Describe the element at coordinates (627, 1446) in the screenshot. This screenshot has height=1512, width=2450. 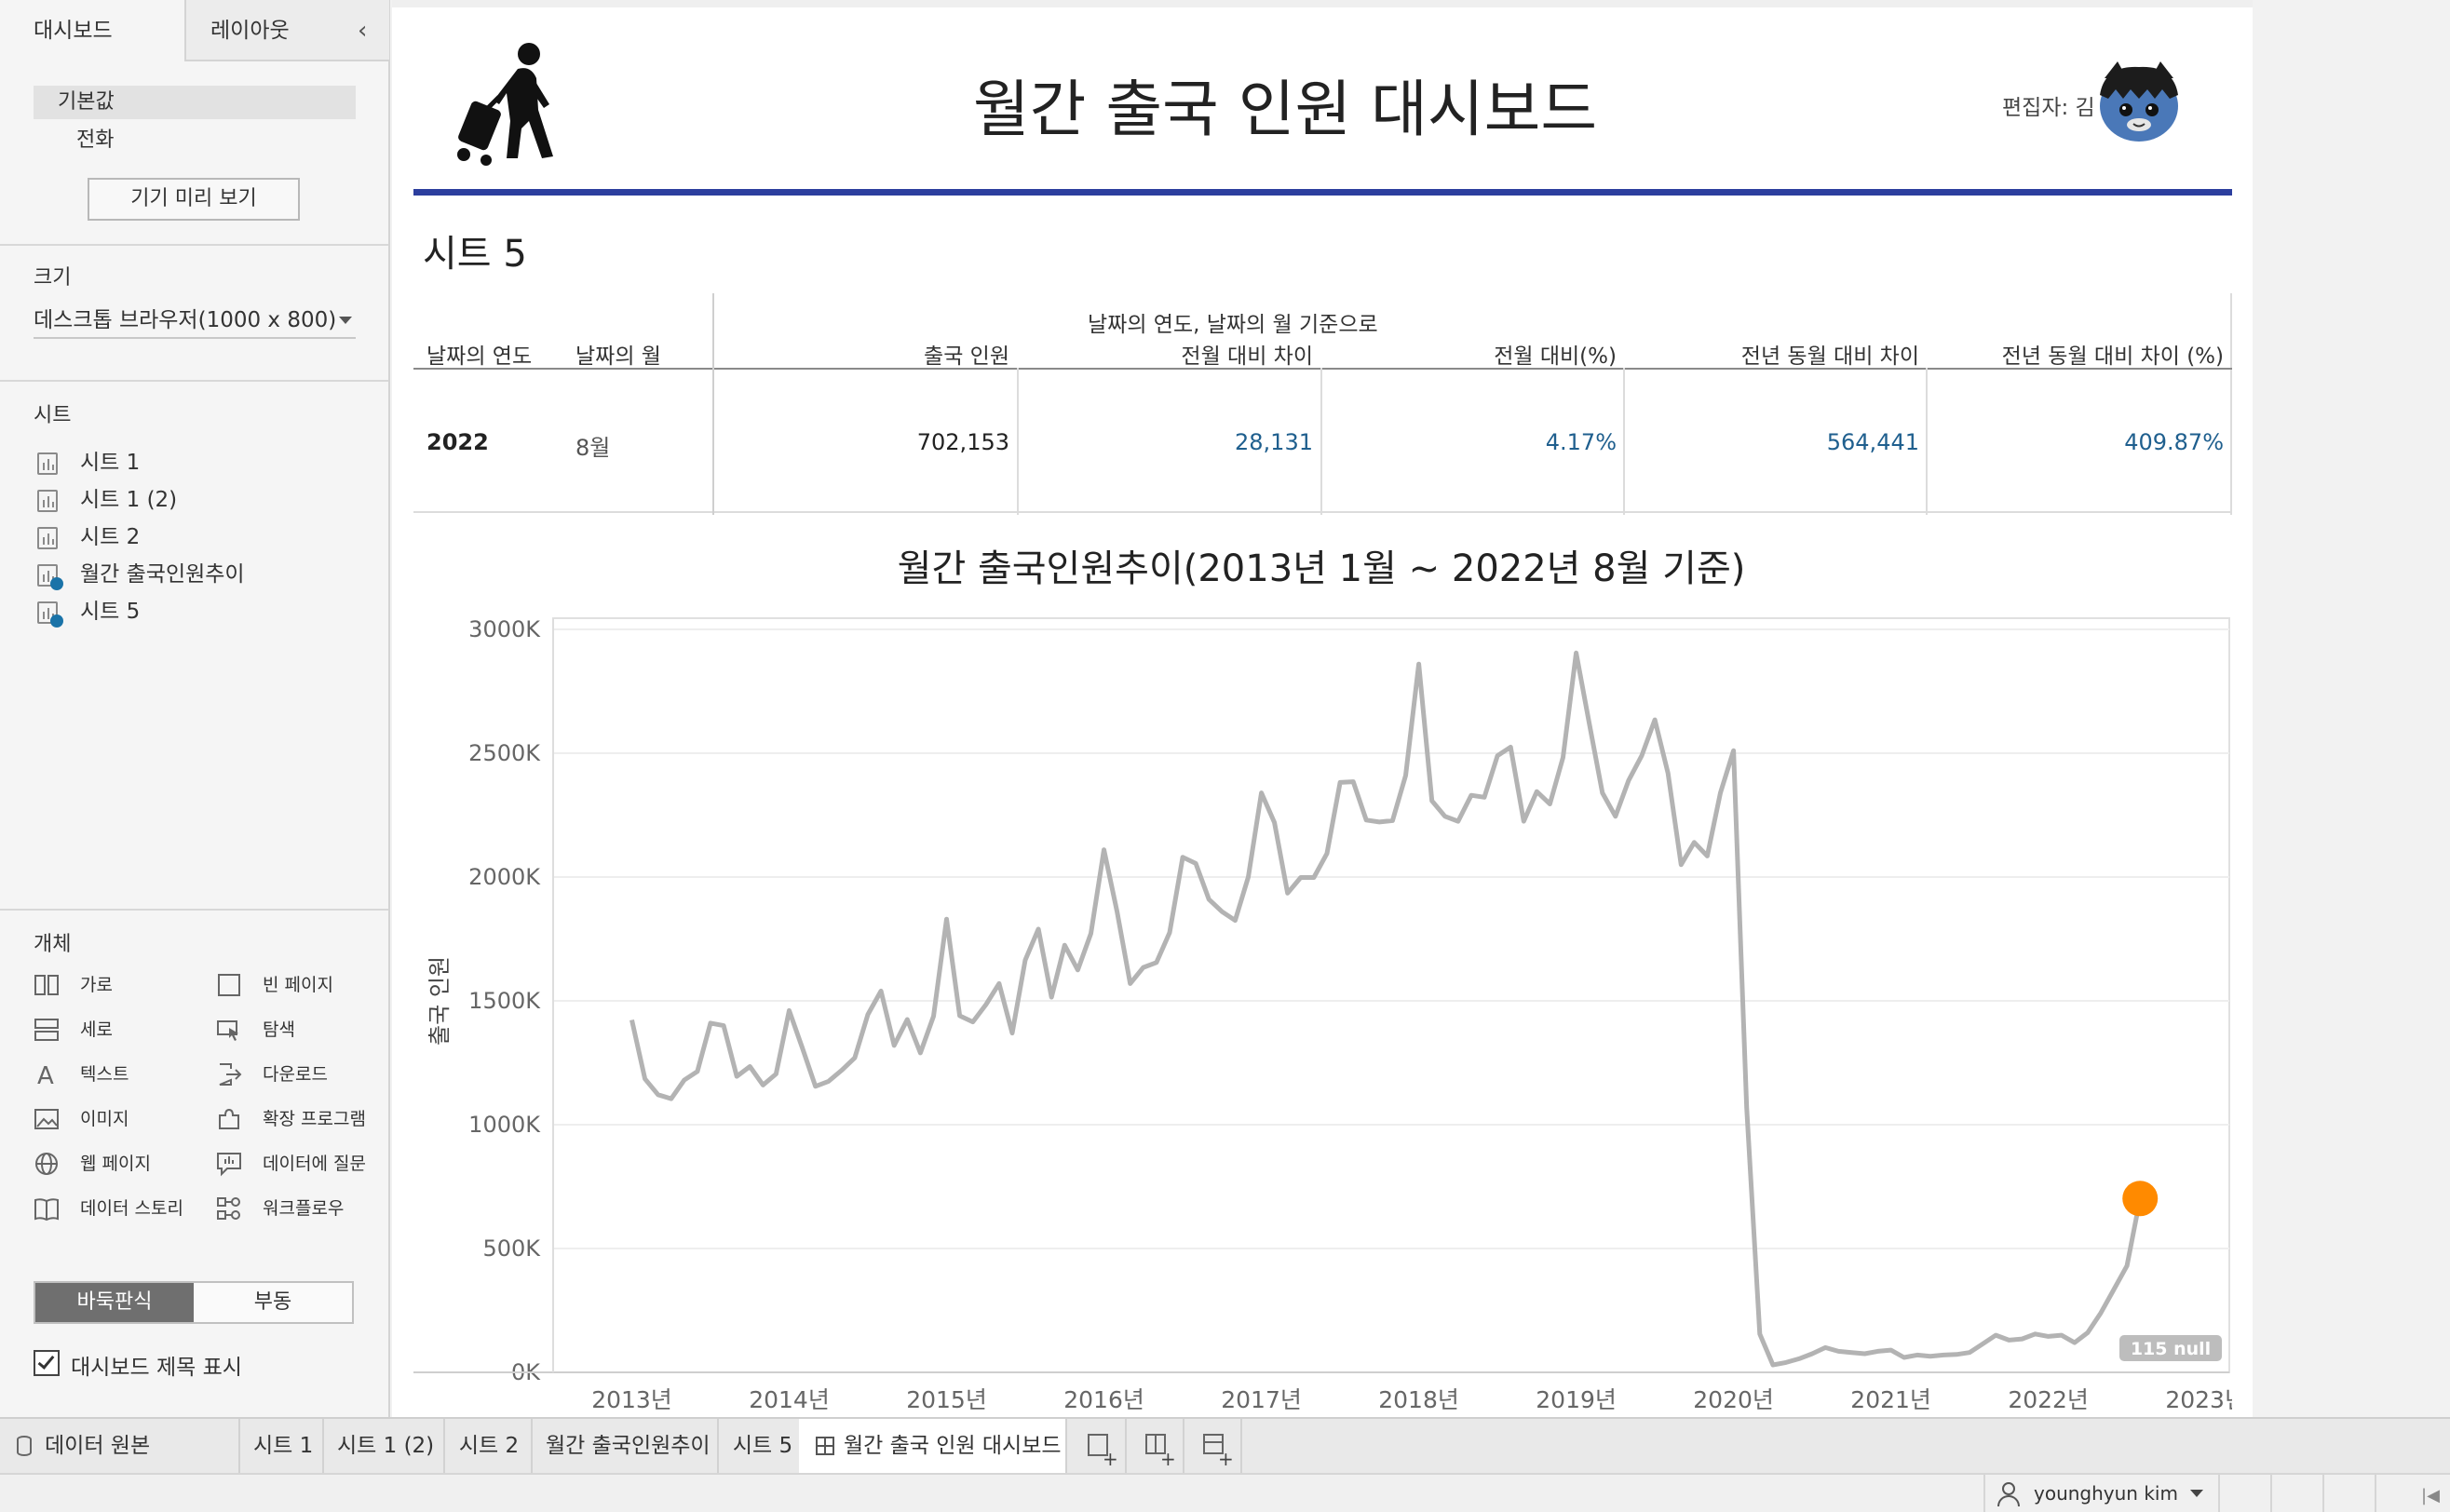
I see `sheet-tab: 월간 출국인원추이` at that location.